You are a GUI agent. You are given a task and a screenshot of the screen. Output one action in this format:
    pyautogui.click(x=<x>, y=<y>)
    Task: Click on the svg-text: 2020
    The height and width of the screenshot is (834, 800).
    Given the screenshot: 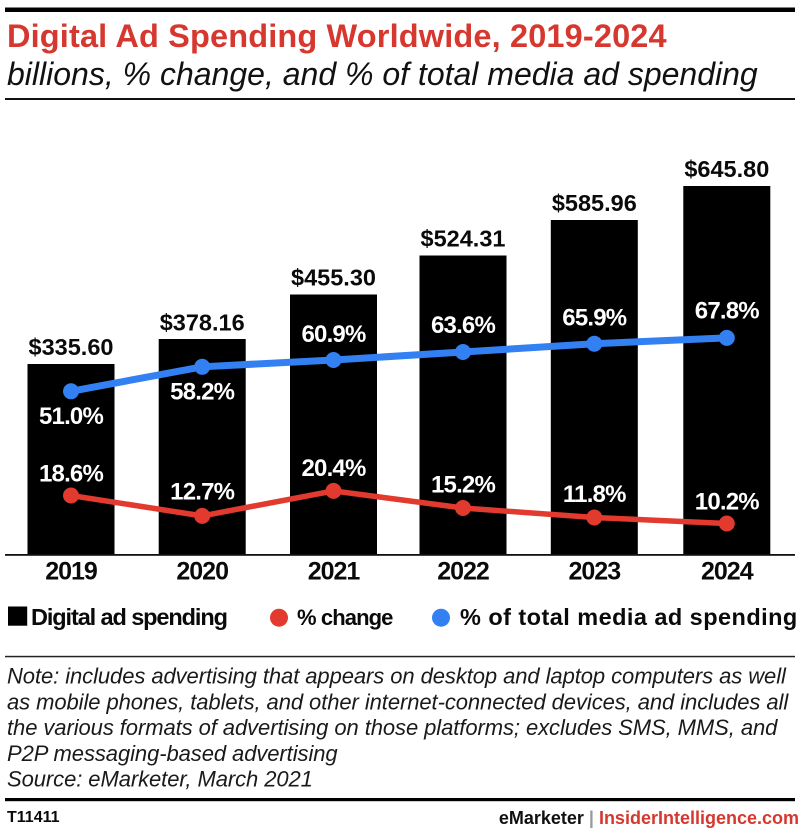 What is the action you would take?
    pyautogui.click(x=202, y=572)
    